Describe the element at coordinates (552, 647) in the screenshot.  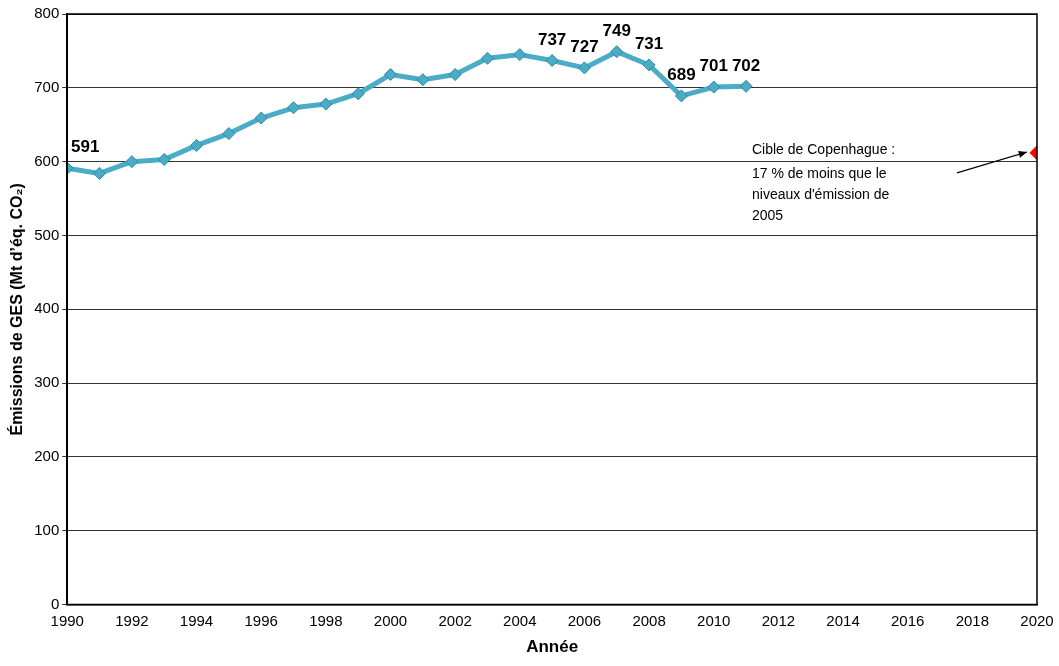
I see `x-axis-title: Année` at that location.